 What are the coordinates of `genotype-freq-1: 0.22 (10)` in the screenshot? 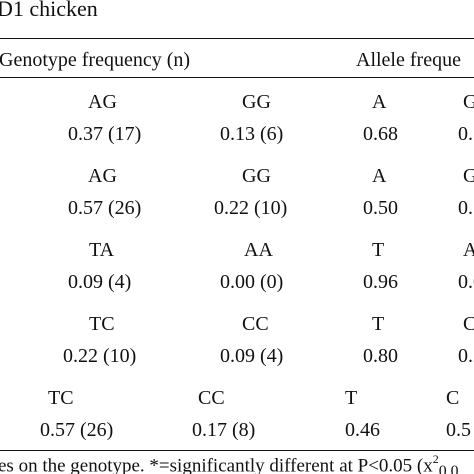 It's located at (100, 356).